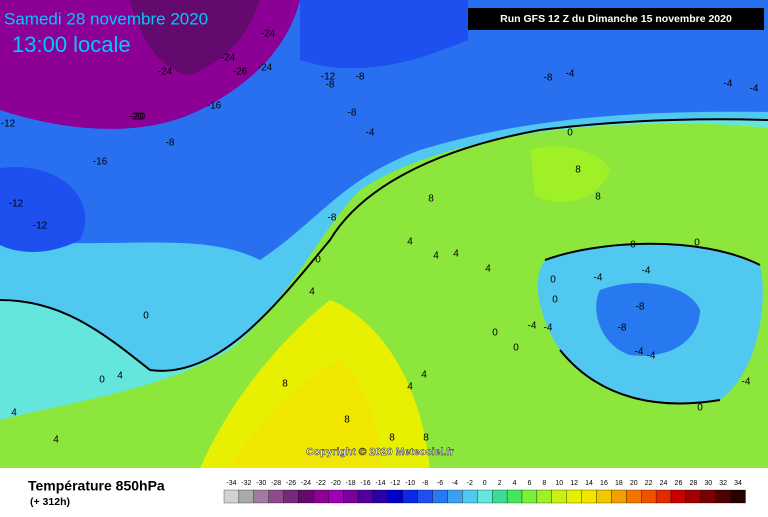 The height and width of the screenshot is (517, 768). What do you see at coordinates (574, 483) in the screenshot?
I see `scale-label: 12` at bounding box center [574, 483].